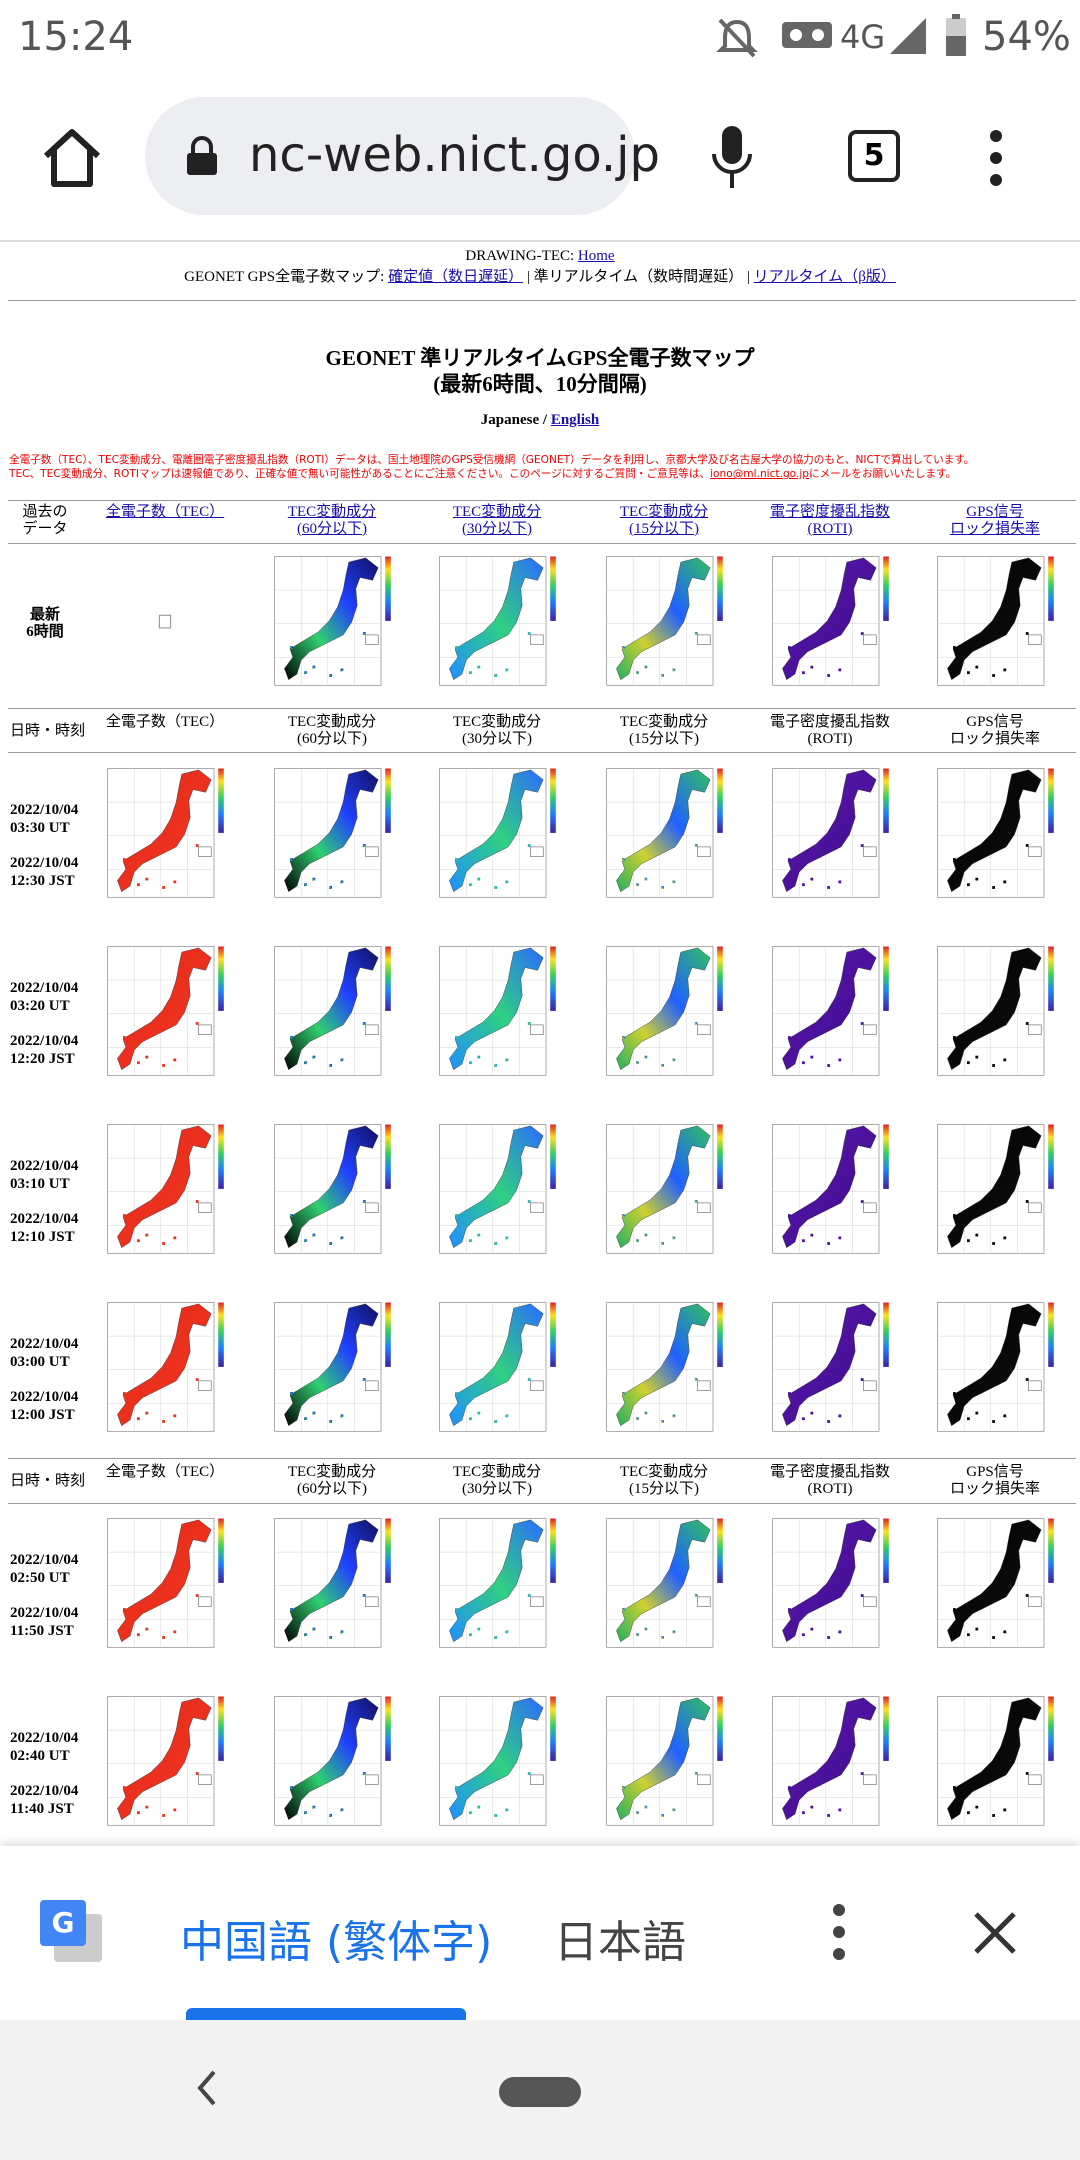  What do you see at coordinates (596, 256) in the screenshot?
I see `home-link: Home` at bounding box center [596, 256].